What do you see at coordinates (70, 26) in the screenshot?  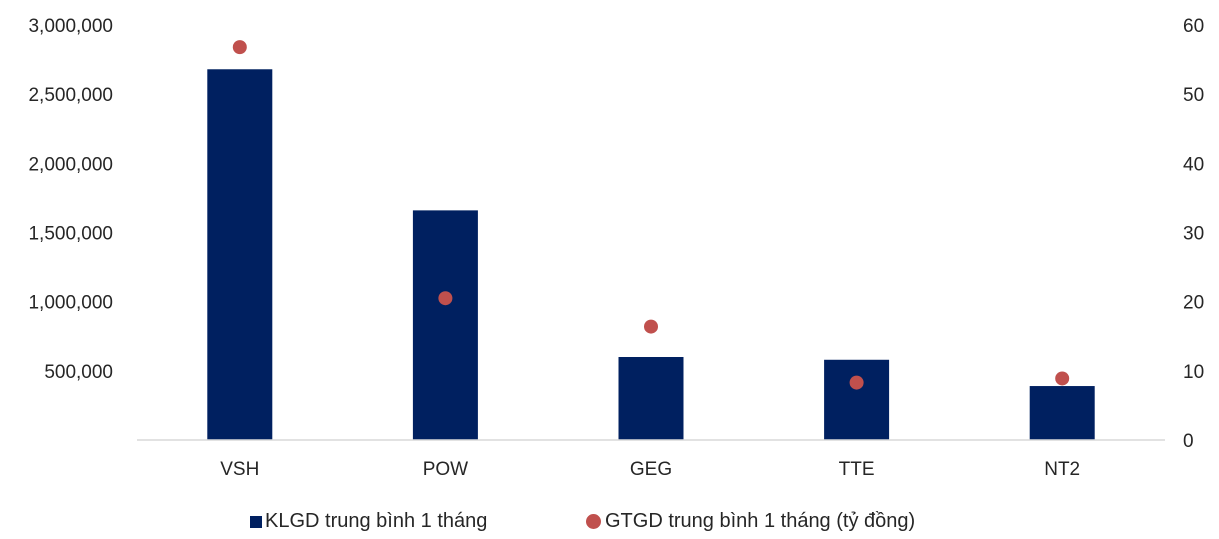 I see `y-left-tick-label: 3,000,000` at bounding box center [70, 26].